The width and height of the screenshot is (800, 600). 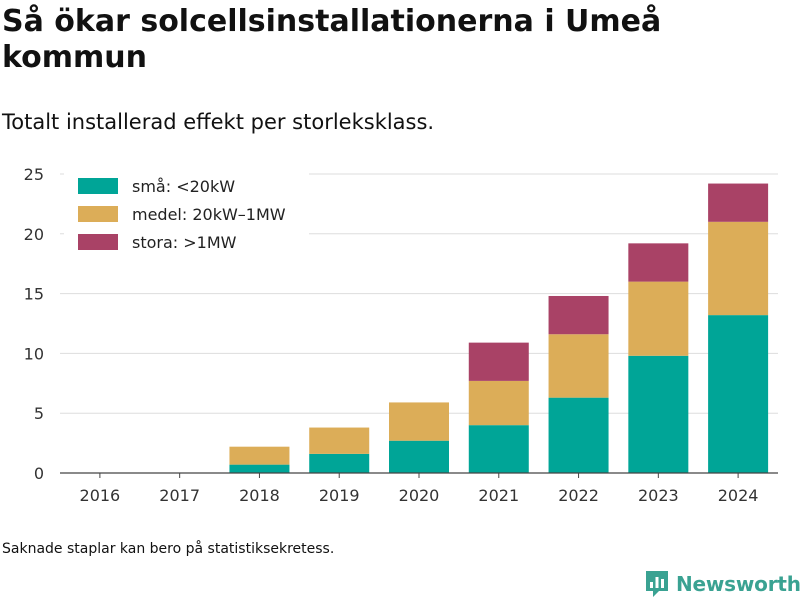 What do you see at coordinates (657, 584) in the screenshot?
I see `bar-chart-logo-icon` at bounding box center [657, 584].